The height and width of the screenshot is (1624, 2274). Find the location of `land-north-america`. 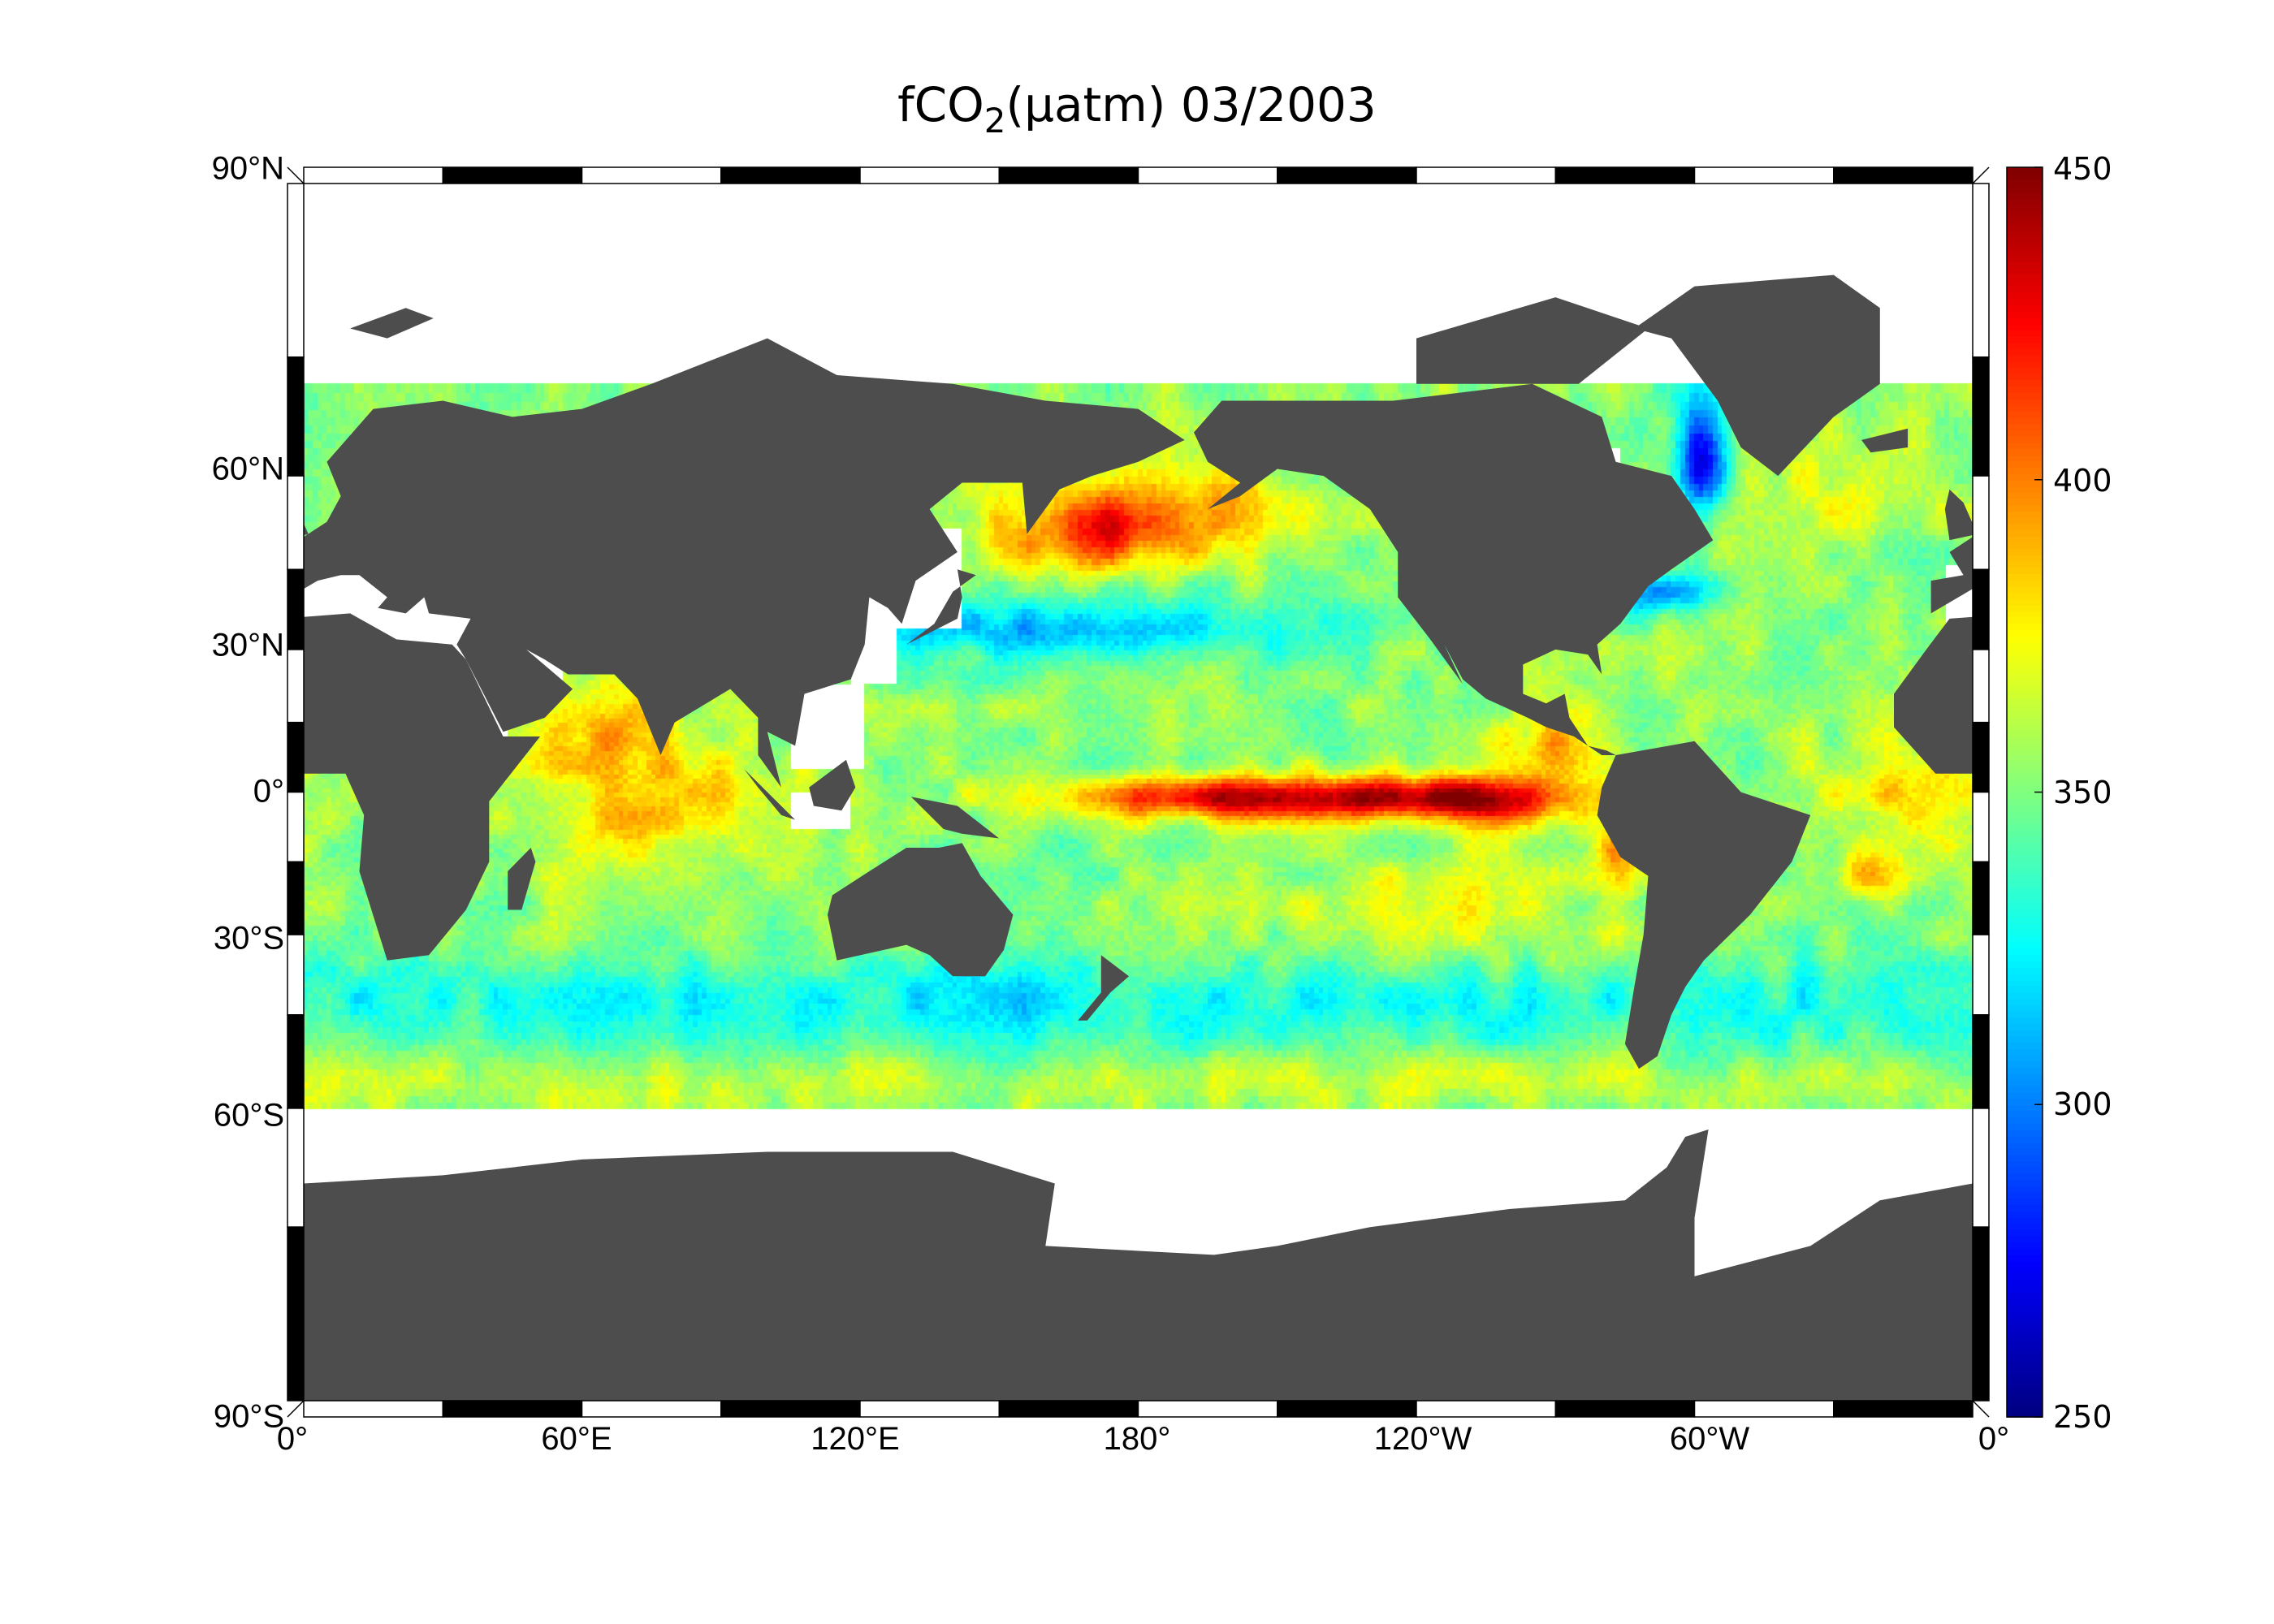

land-north-america is located at coordinates (22, 570).